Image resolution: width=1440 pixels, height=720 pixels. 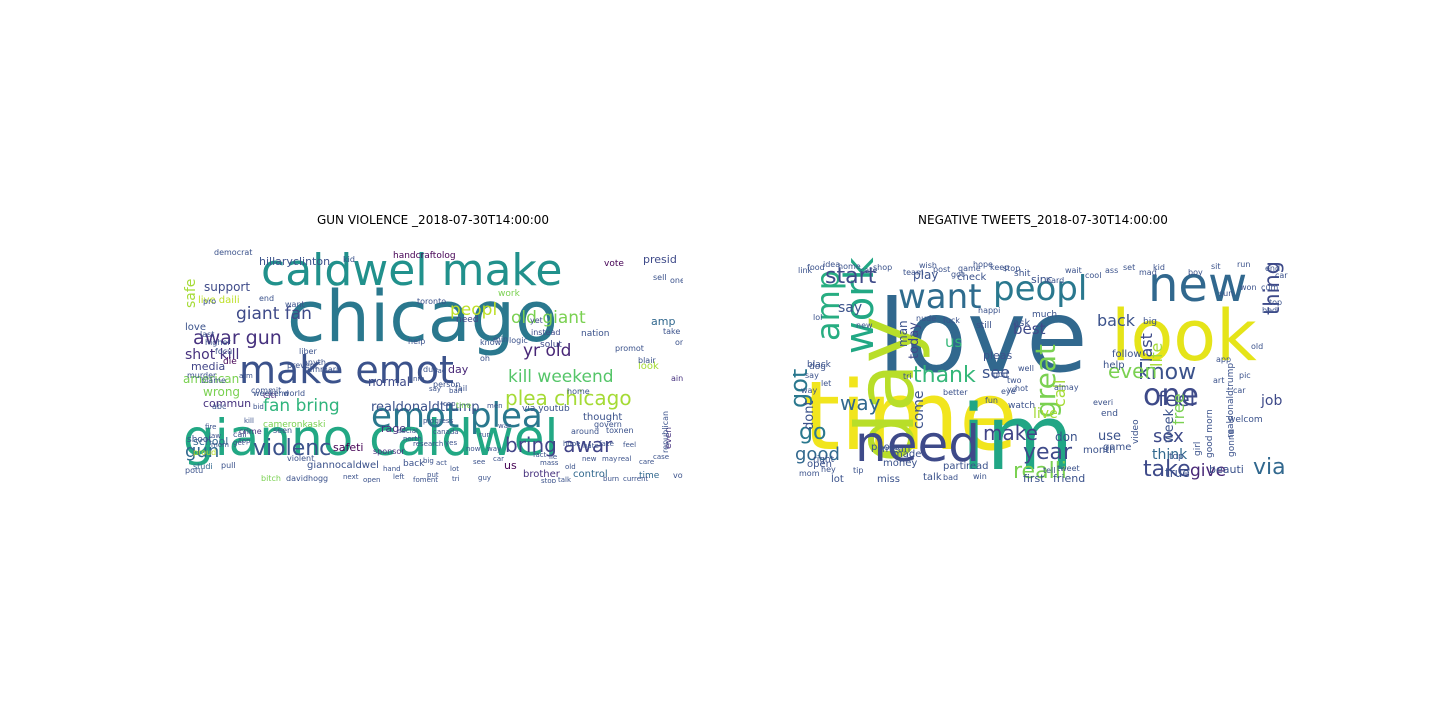 I want to click on word-tri: tri, so click(x=907, y=376).